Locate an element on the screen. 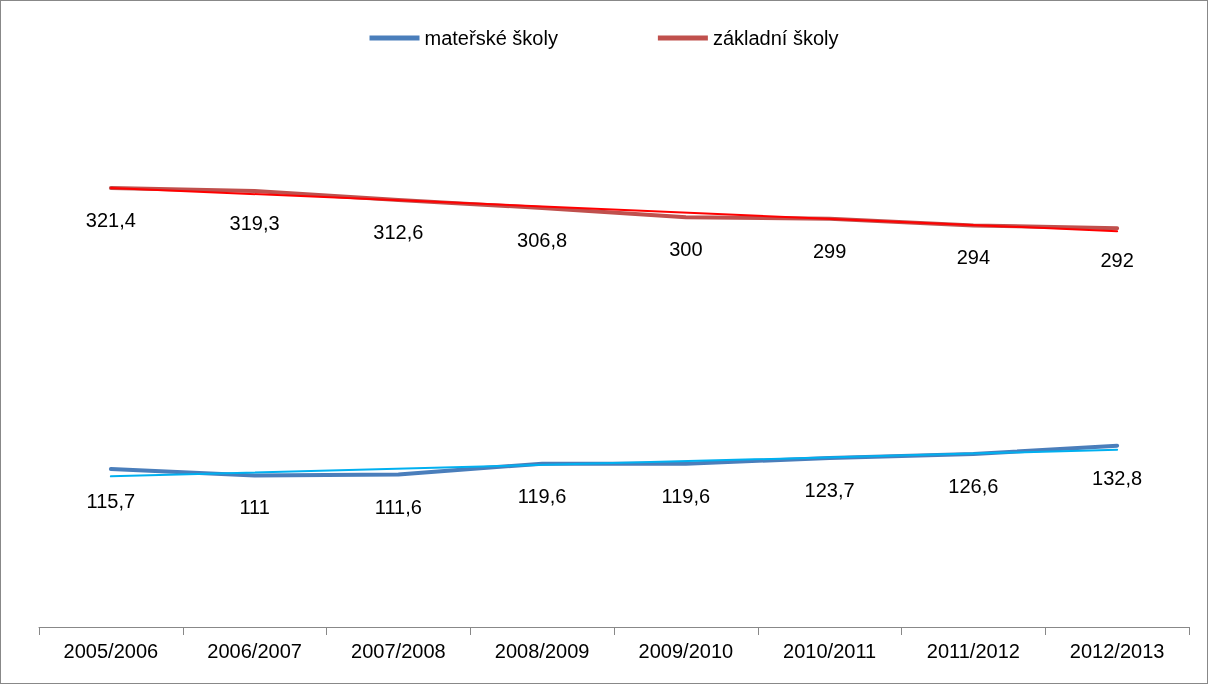 This screenshot has height=684, width=1208. x-tick-label: 2010/2011 is located at coordinates (830, 651).